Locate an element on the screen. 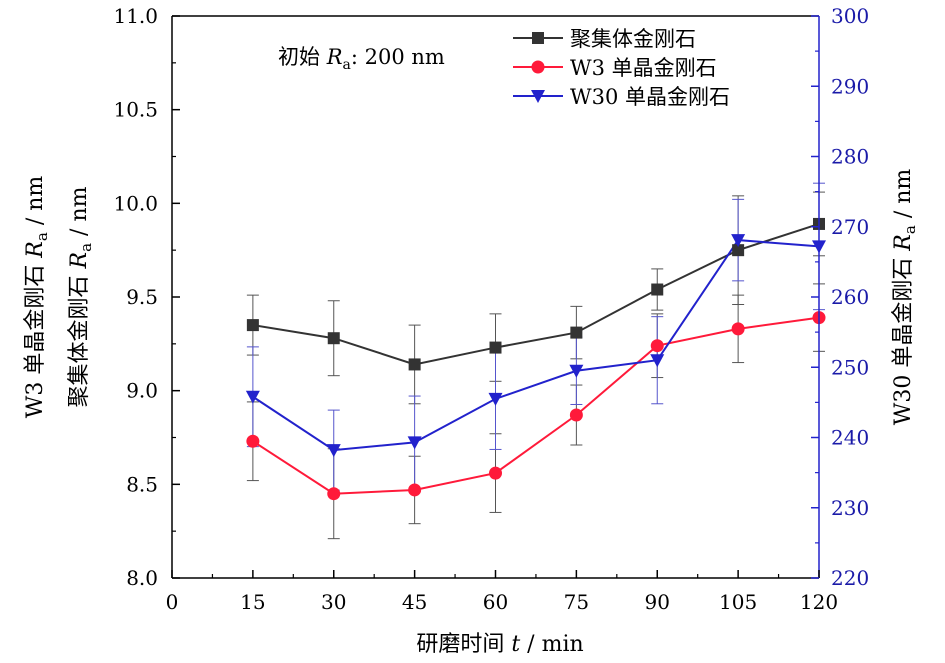  legend: 聚集体金刚石 W3 单晶金刚石 W30 单晶金刚石 is located at coordinates (621, 68).